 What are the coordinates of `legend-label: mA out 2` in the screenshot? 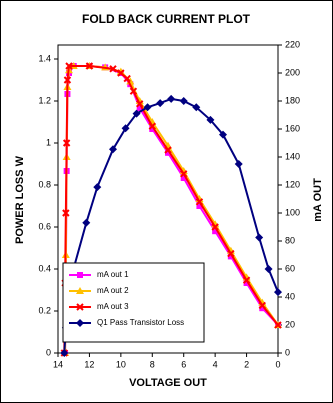 It's located at (113, 290).